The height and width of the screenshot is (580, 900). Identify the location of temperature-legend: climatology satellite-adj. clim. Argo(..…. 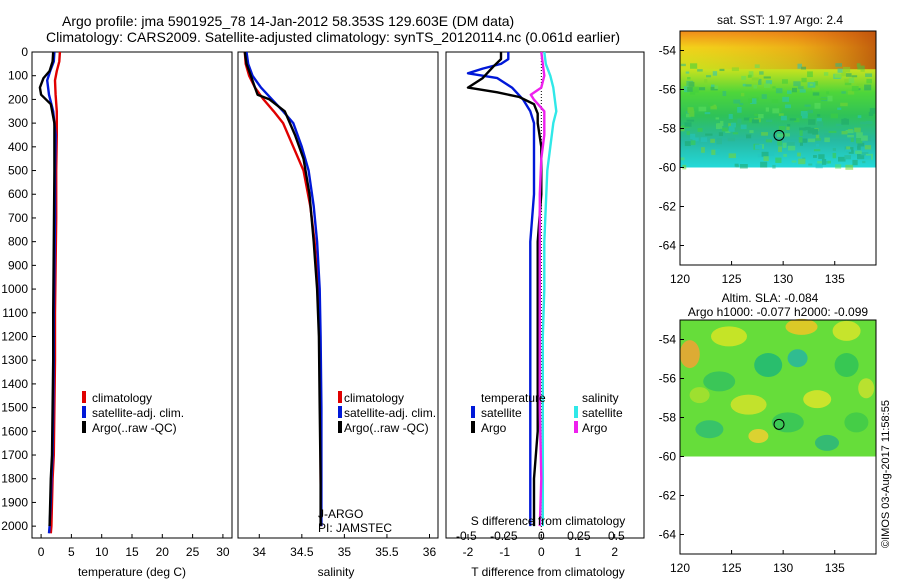
(133, 413).